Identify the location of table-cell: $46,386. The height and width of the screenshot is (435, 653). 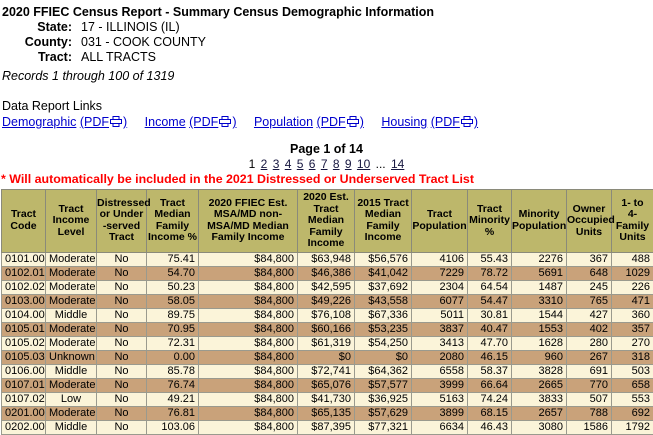
(326, 273).